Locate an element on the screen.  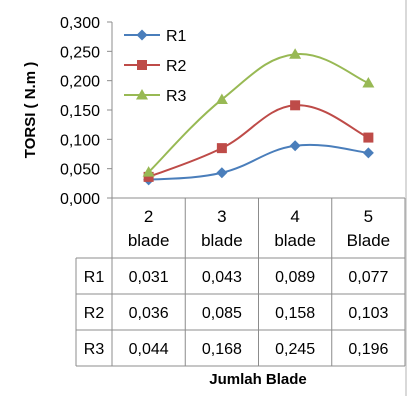
legend-label-r2: R2 is located at coordinates (176, 66).